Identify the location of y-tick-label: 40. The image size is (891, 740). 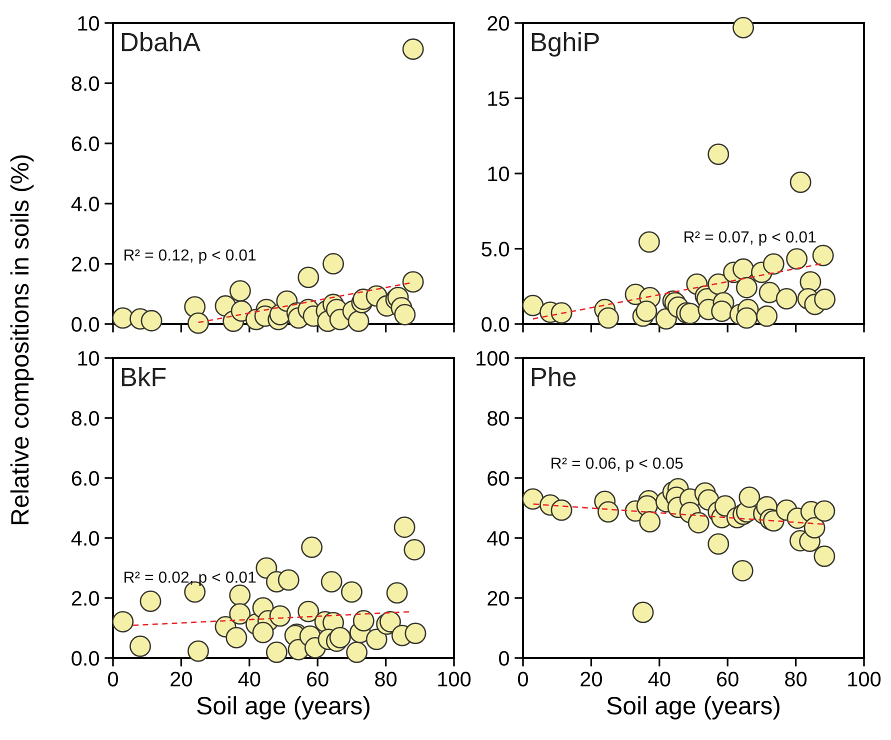
(498, 538).